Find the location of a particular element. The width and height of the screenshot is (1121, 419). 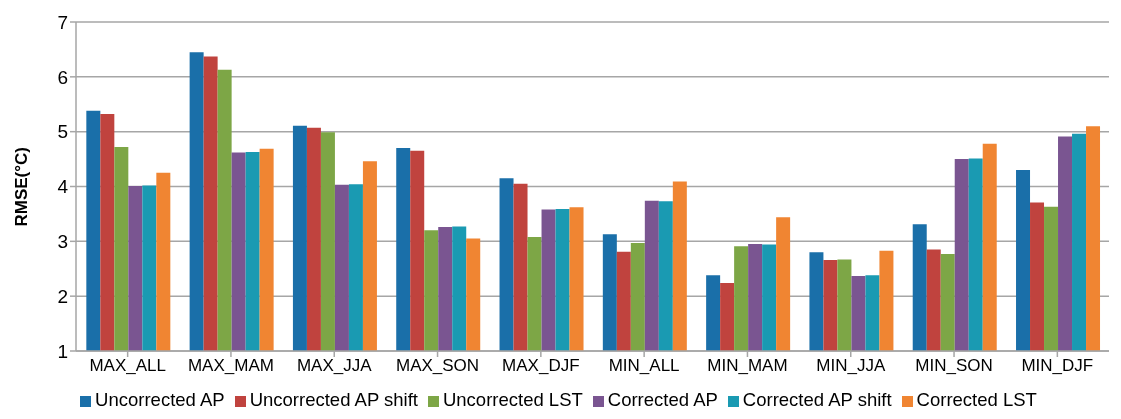

x-tick-label: MAX_DJF is located at coordinates (541, 366).